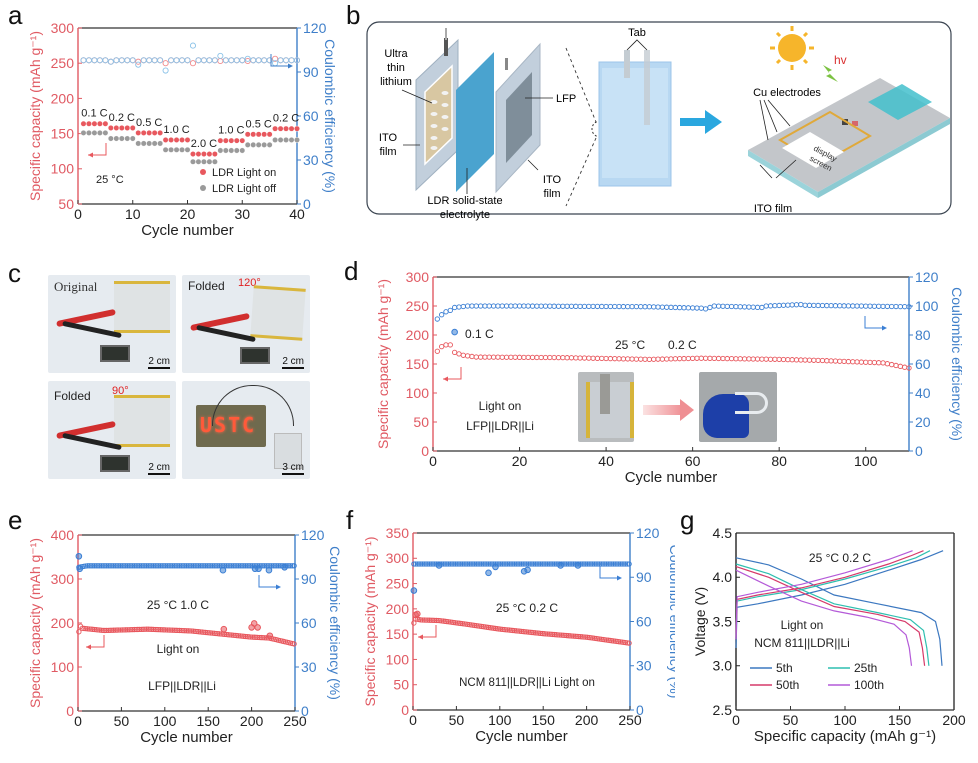 This screenshot has height=763, width=978. What do you see at coordinates (122, 118) in the screenshot?
I see `rate-label: 0.2 C` at bounding box center [122, 118].